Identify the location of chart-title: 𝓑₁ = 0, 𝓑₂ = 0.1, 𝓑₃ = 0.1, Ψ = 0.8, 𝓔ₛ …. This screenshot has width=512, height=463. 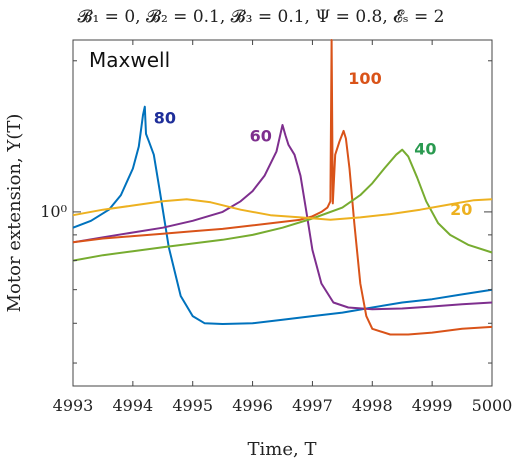
(260, 17).